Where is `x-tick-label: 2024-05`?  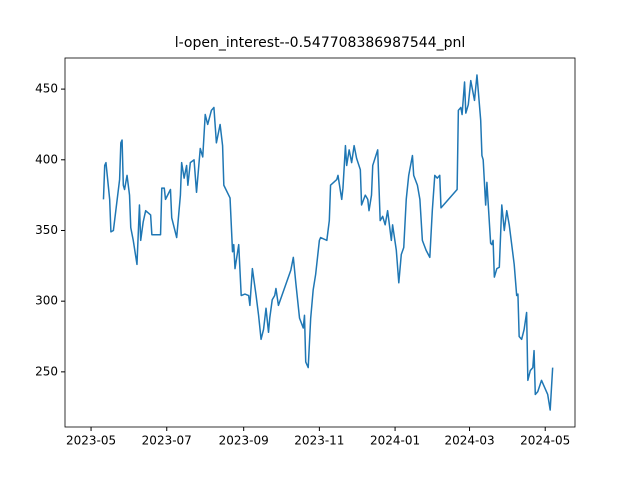
x-tick-label: 2024-05 is located at coordinates (545, 441).